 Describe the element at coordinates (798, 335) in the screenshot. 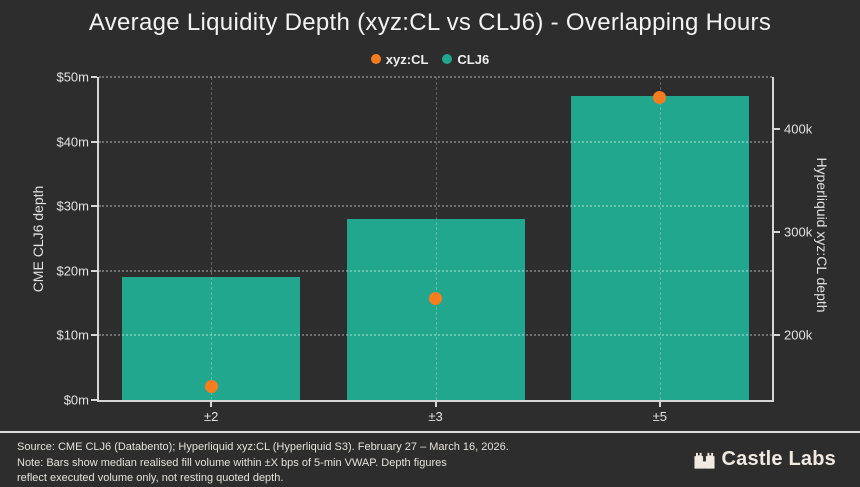

I see `y-right-tick-label: 200k` at that location.